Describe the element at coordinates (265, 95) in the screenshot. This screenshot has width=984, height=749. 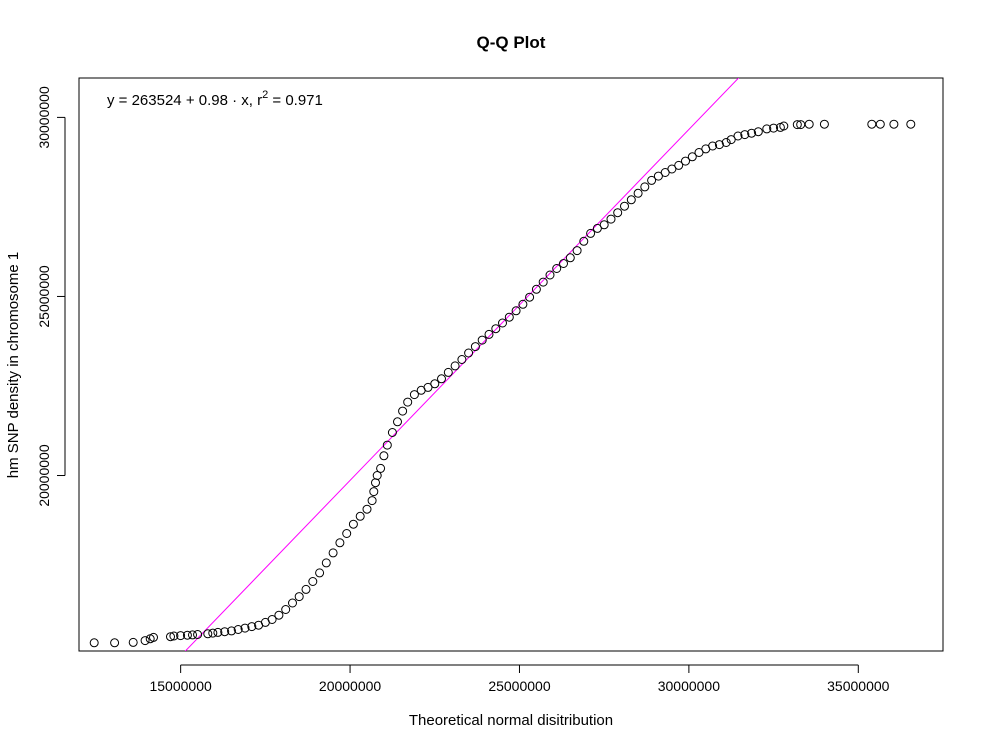
I see `equation-superscript: 2` at that location.